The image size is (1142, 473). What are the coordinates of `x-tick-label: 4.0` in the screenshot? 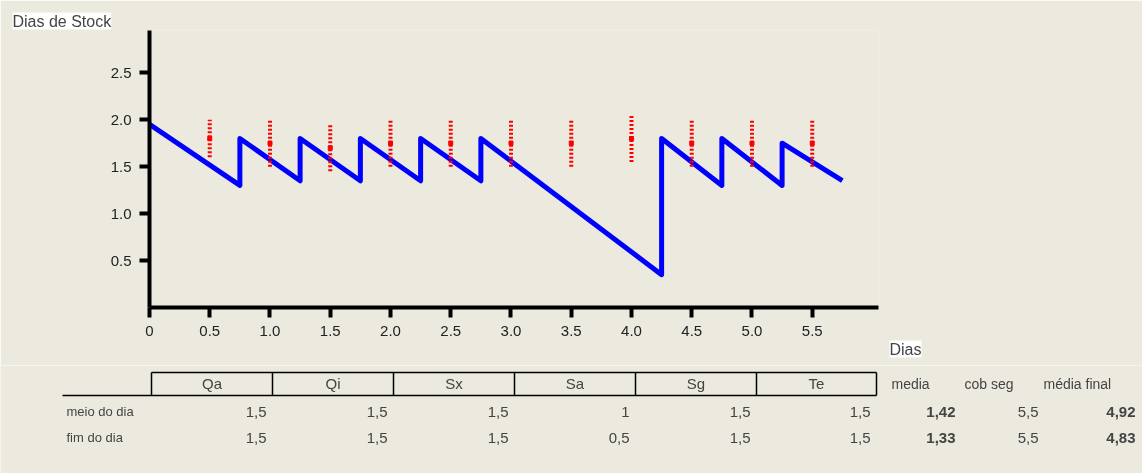 It's located at (631, 330).